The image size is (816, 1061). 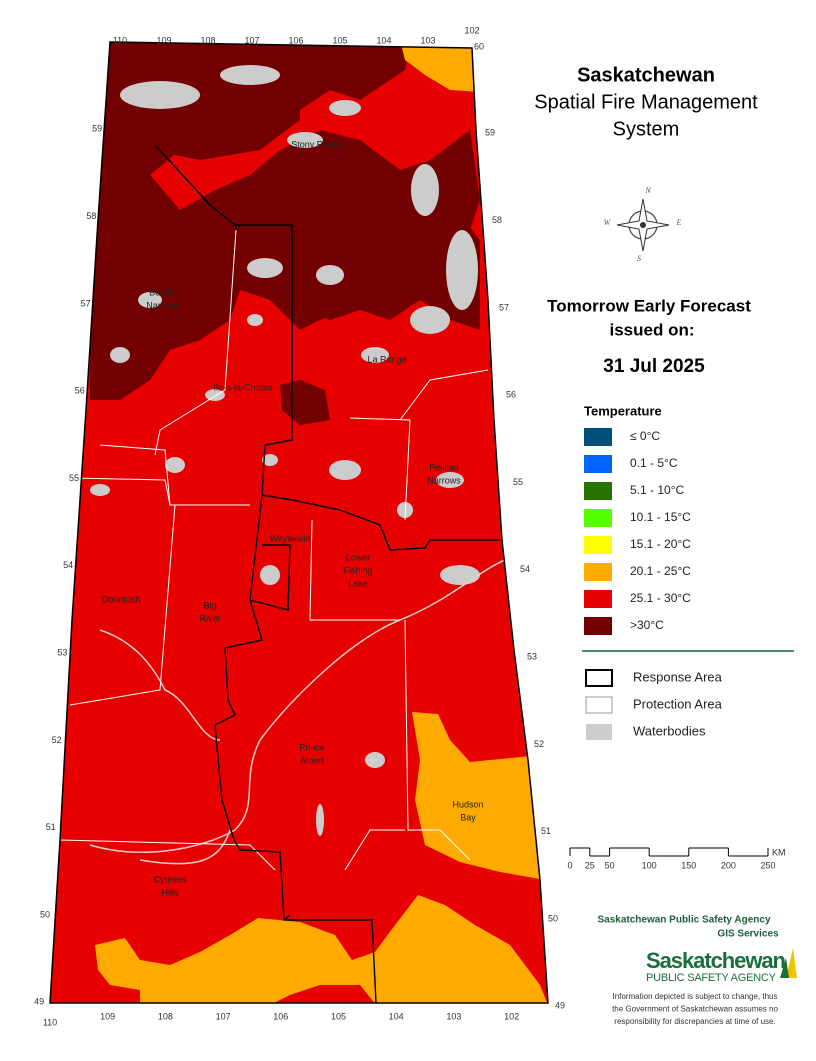 What do you see at coordinates (91, 216) in the screenshot?
I see `latitude-label: 58` at bounding box center [91, 216].